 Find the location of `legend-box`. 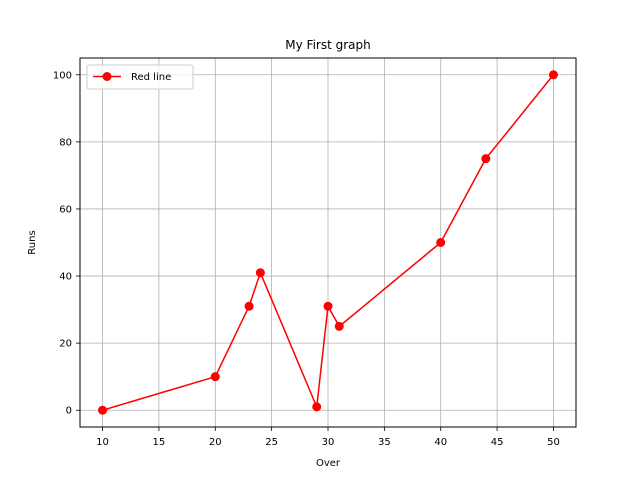

legend-box is located at coordinates (140, 77).